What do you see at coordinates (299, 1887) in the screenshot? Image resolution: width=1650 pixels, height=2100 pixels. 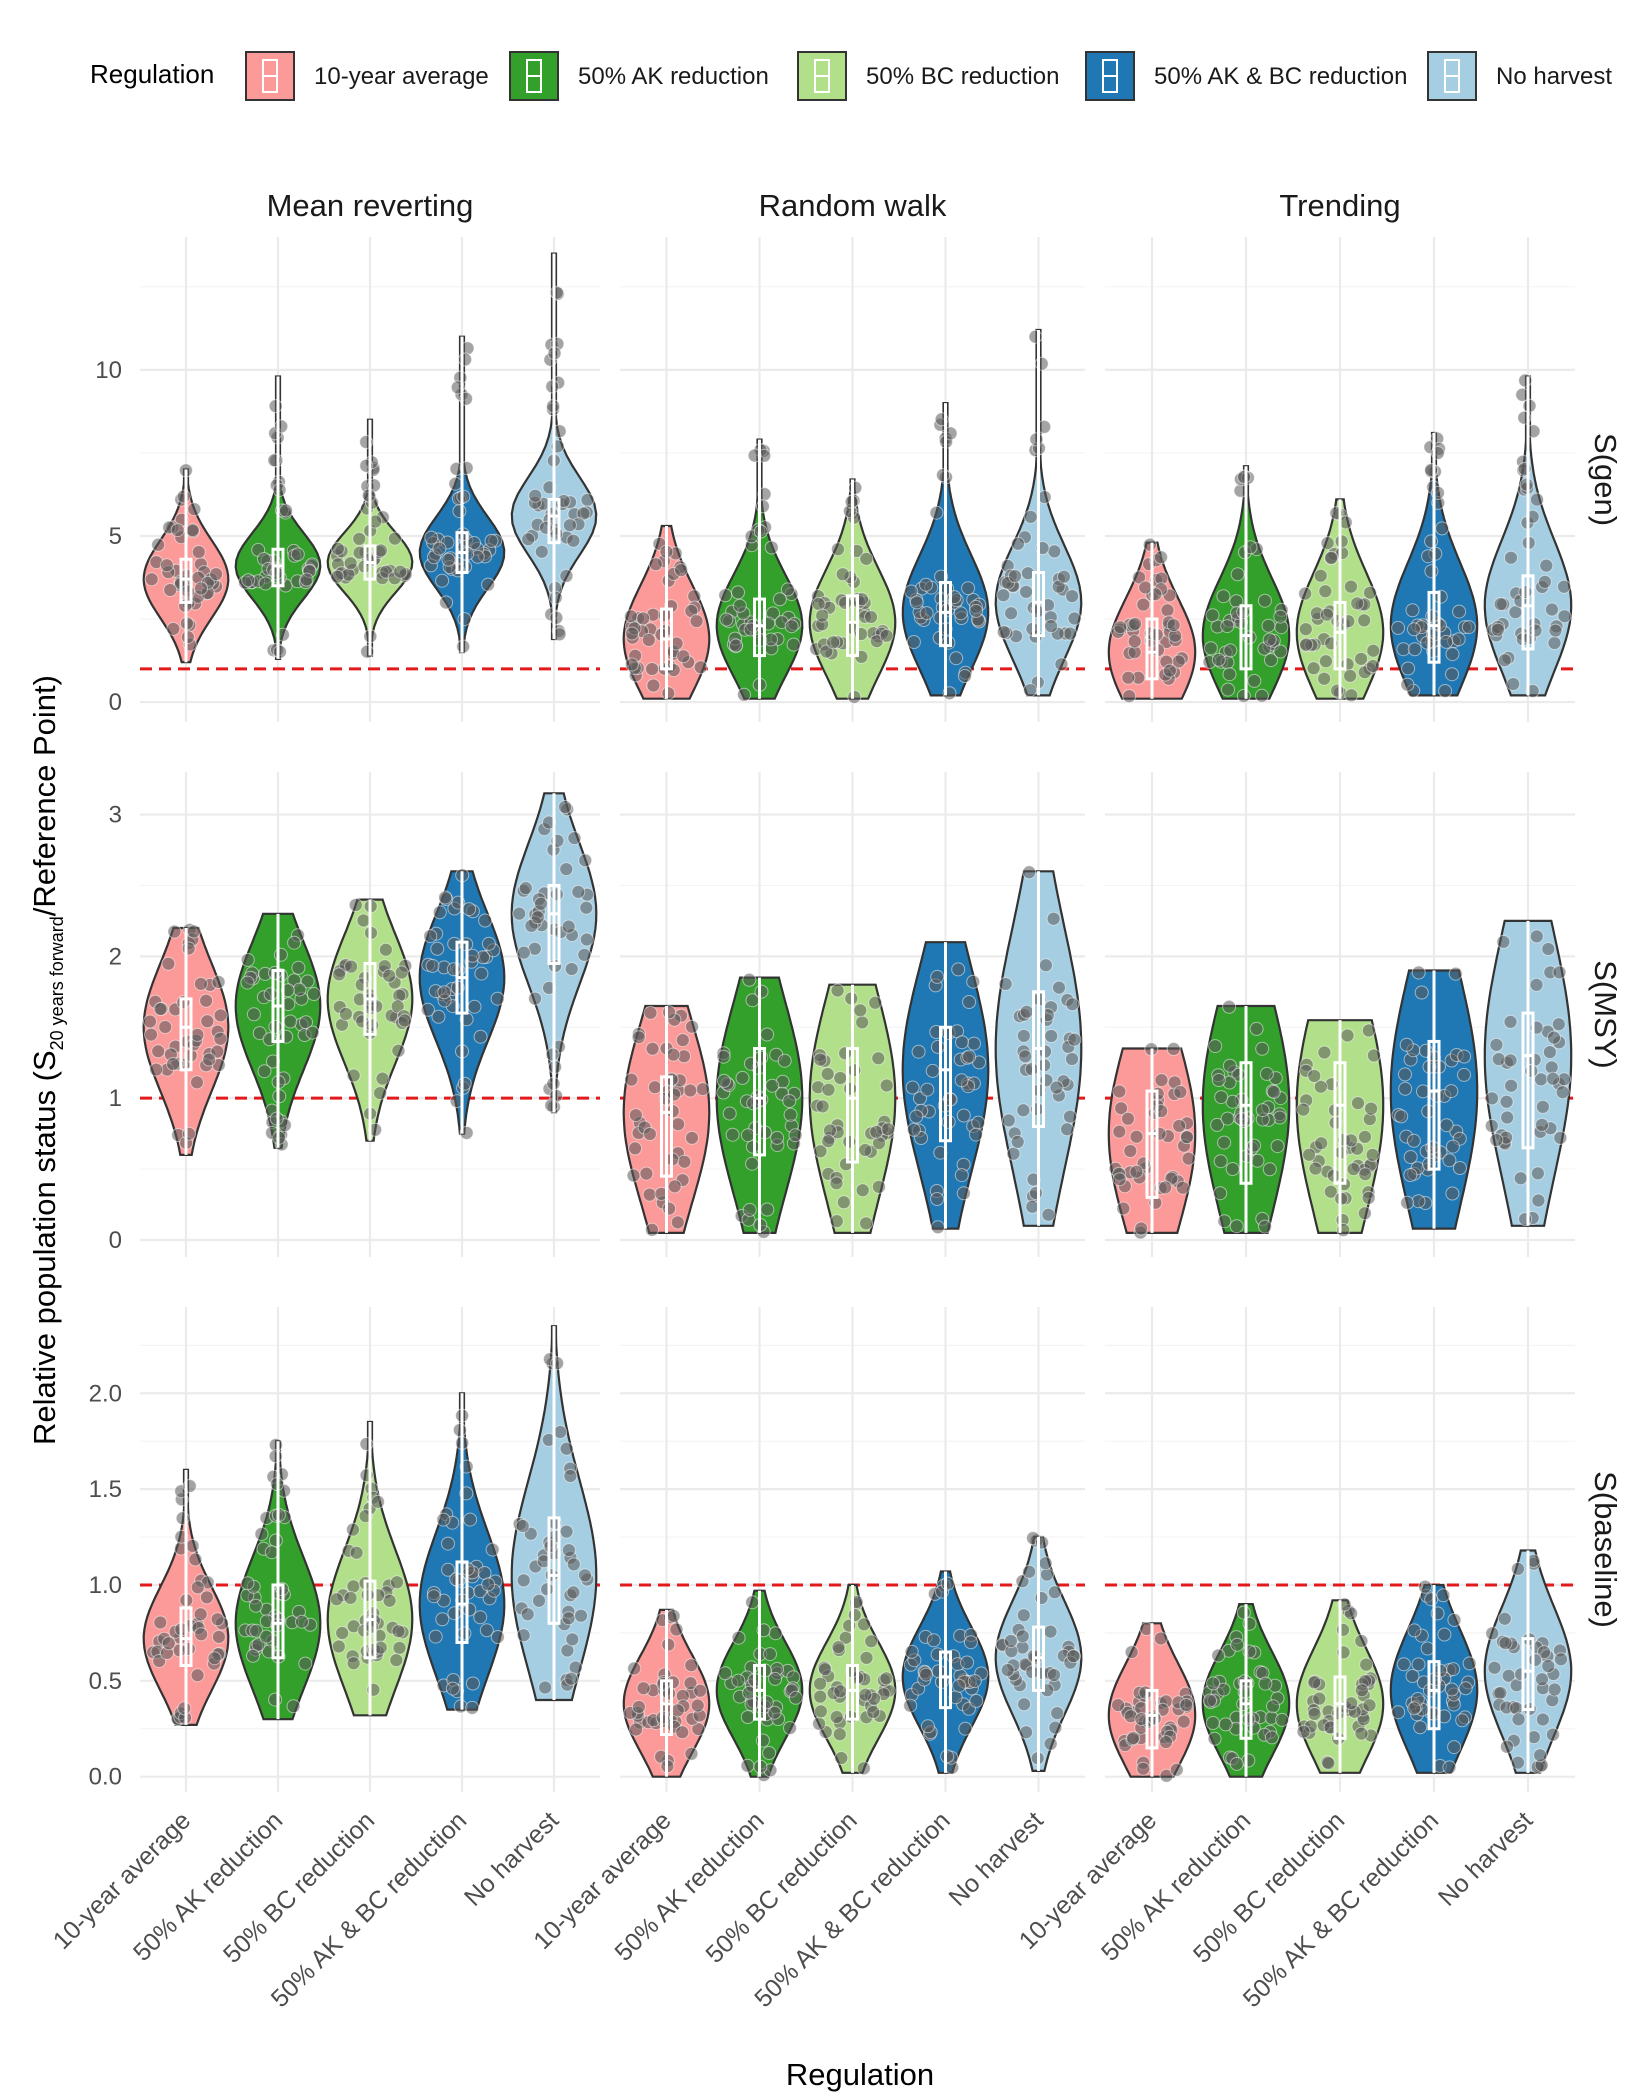 I see `x-tick-label: 50% BC reduction` at bounding box center [299, 1887].